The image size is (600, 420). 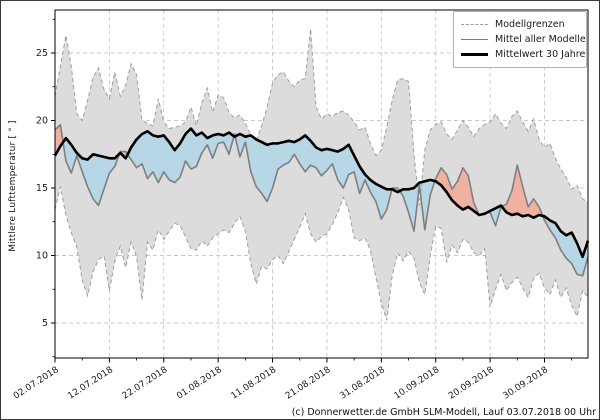 I want to click on x-tick-label: 20.09.2018, so click(x=471, y=383).